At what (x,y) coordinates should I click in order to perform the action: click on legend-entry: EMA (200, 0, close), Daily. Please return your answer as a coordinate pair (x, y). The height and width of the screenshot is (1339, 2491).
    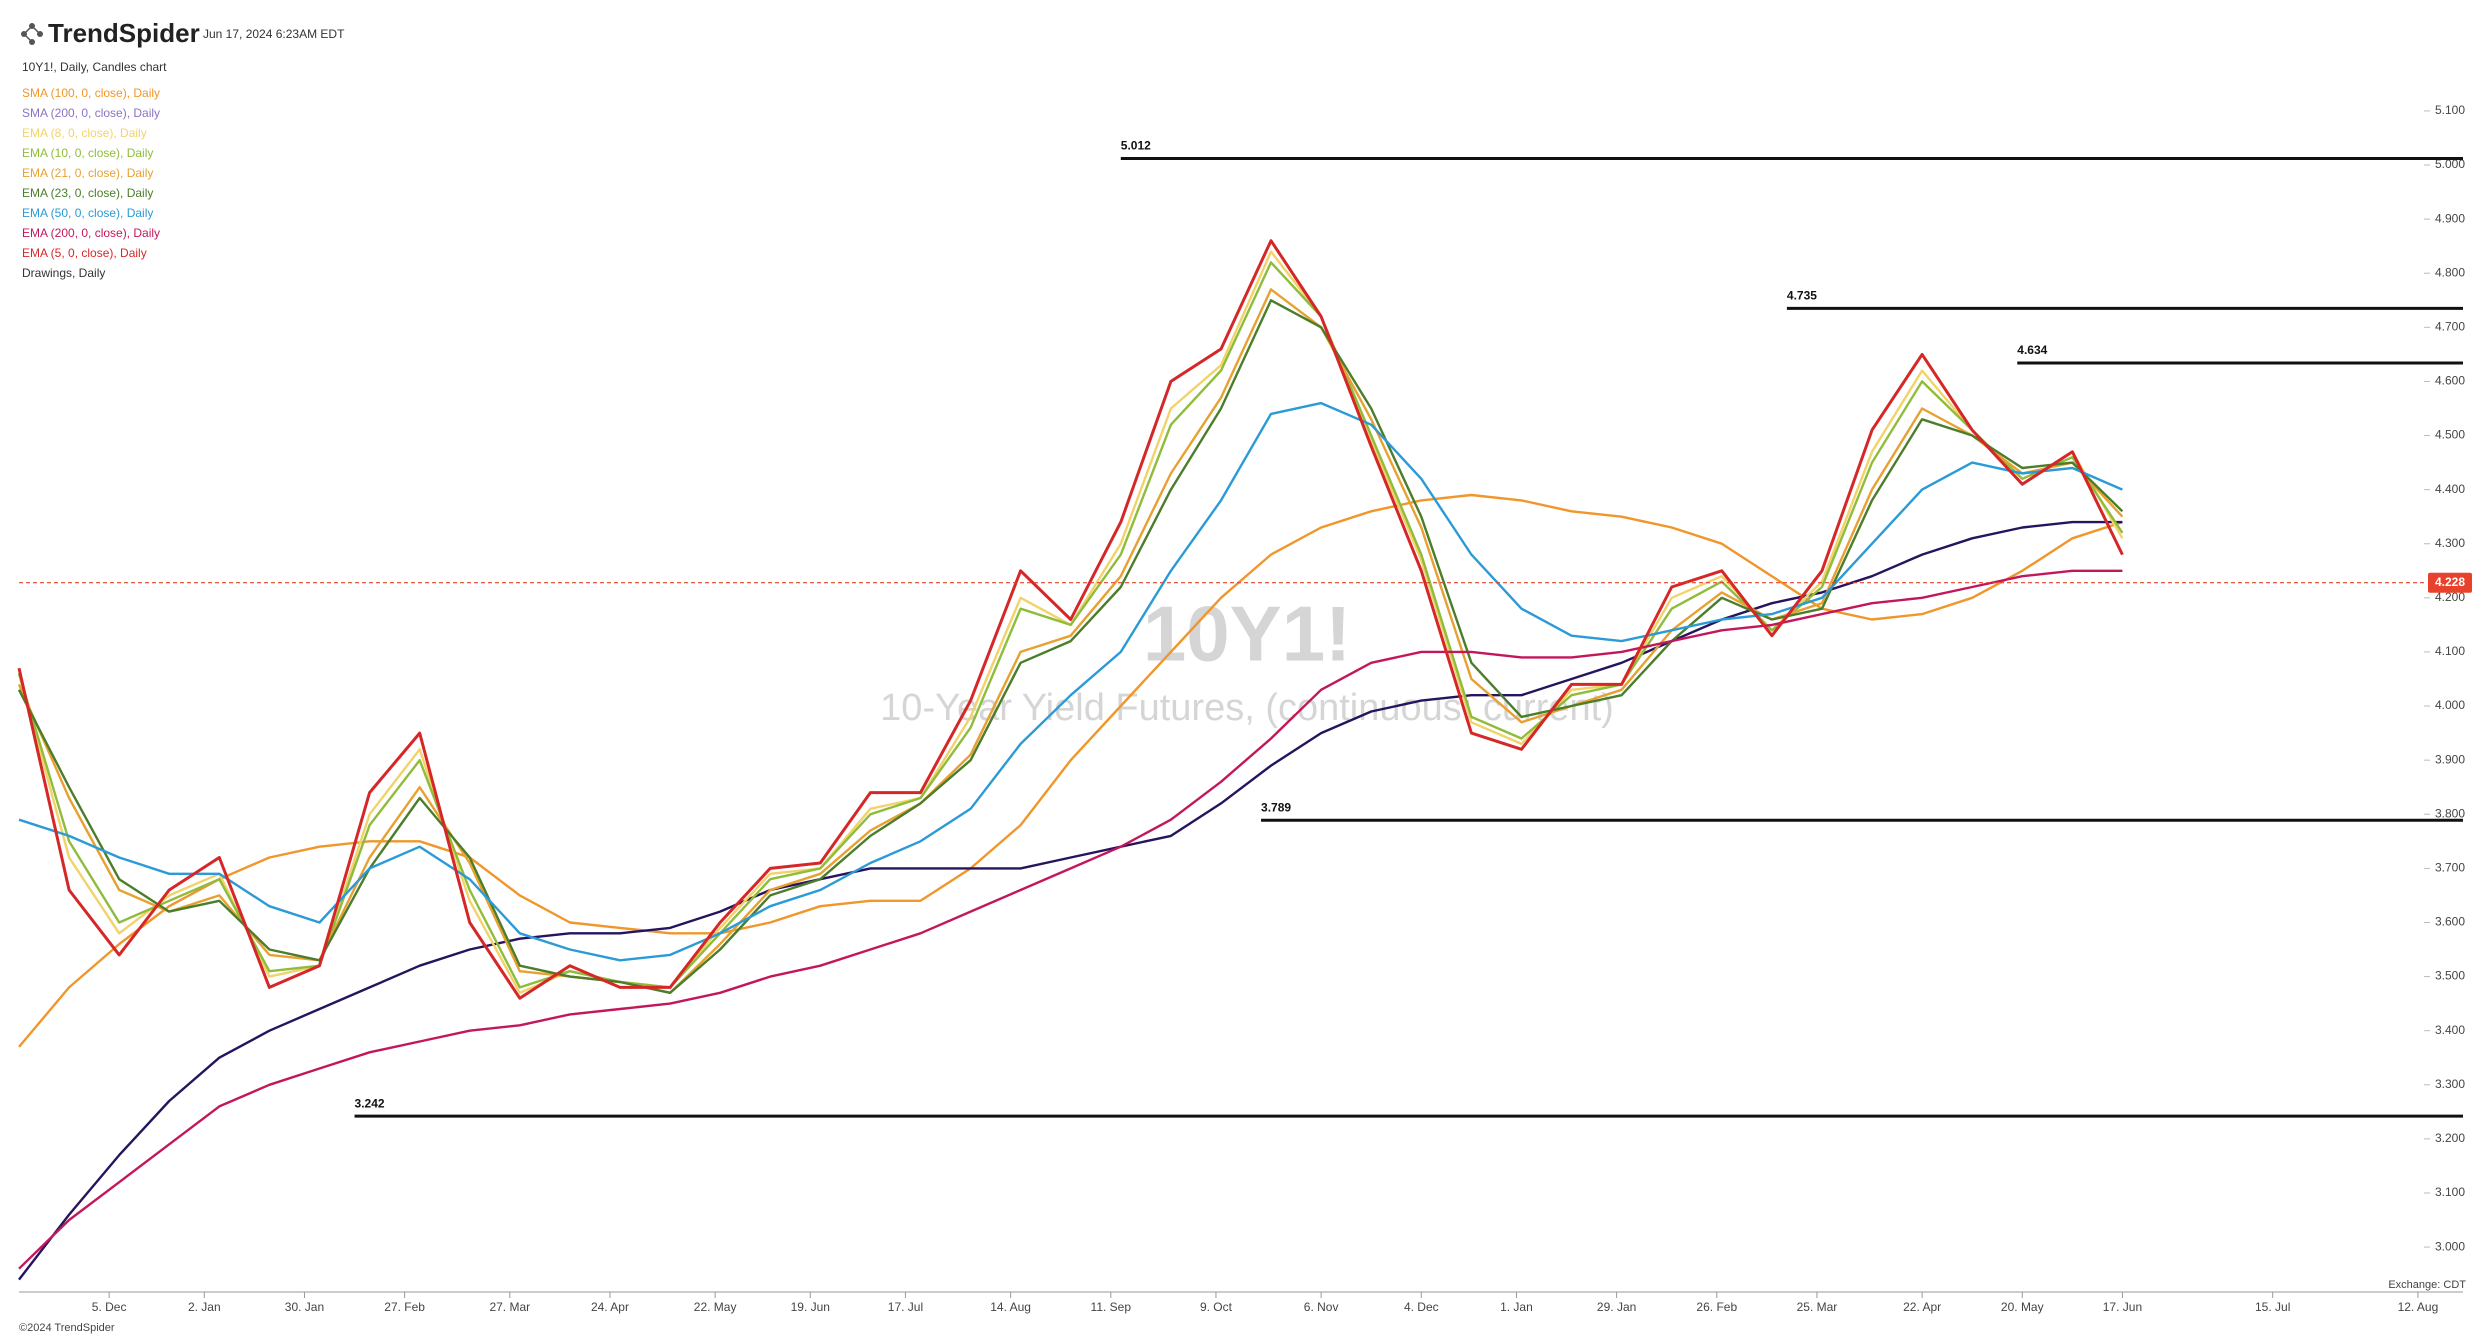
    Looking at the image, I should click on (91, 233).